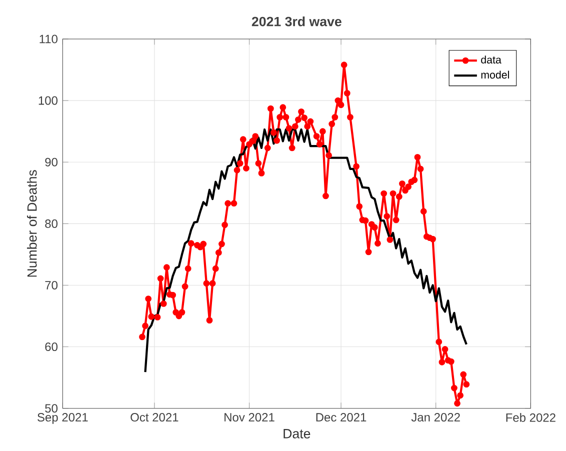  What do you see at coordinates (49, 39) in the screenshot?
I see `y-tick-label: 110` at bounding box center [49, 39].